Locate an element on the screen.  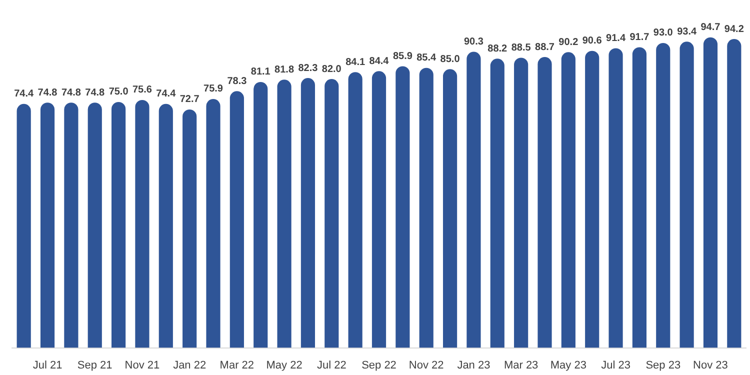
x-tick-label: Nov 22 is located at coordinates (426, 365).